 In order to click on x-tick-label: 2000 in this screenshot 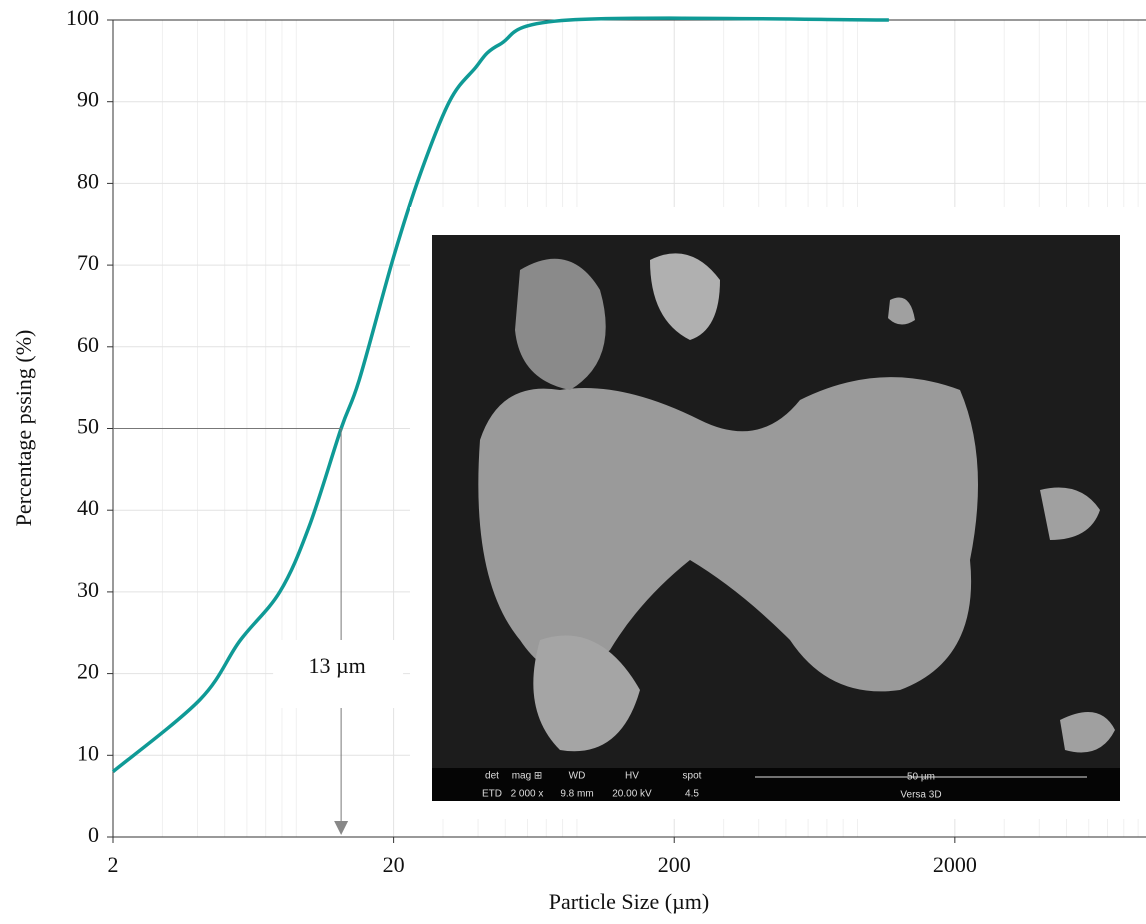, I will do `click(955, 864)`.